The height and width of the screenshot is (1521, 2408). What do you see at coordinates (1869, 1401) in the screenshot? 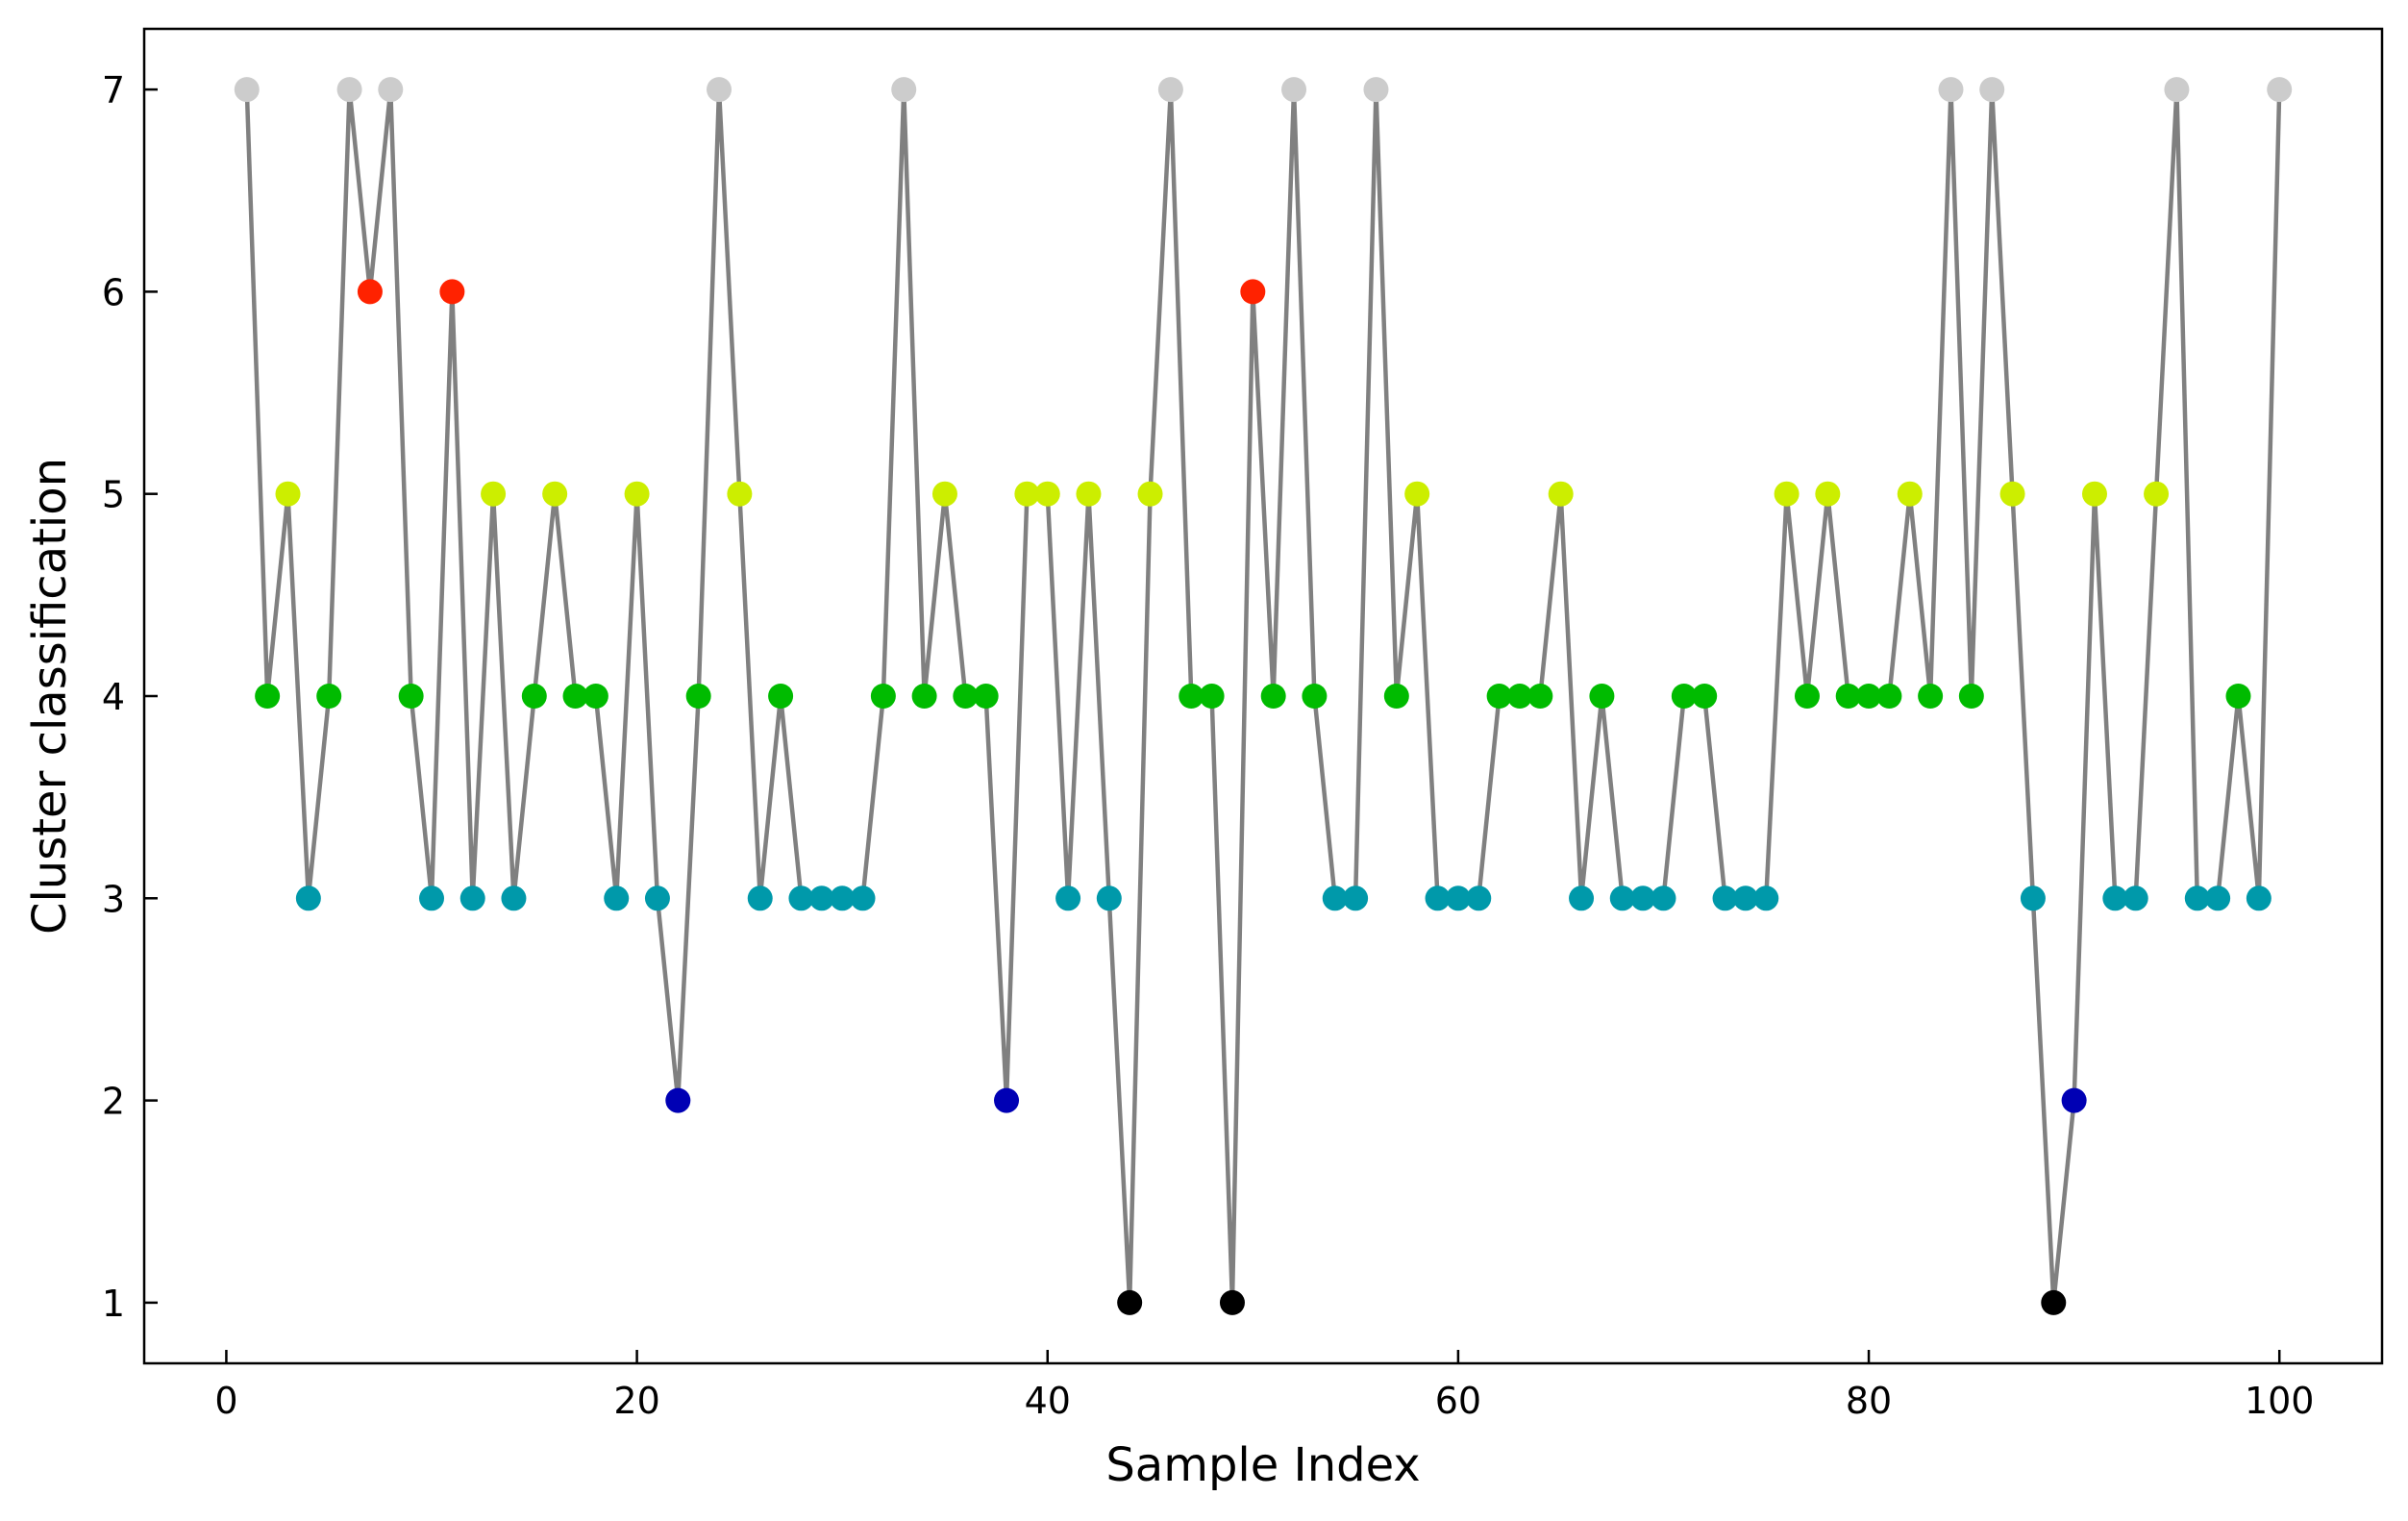
I see `x-tick-label-4: 80` at bounding box center [1869, 1401].